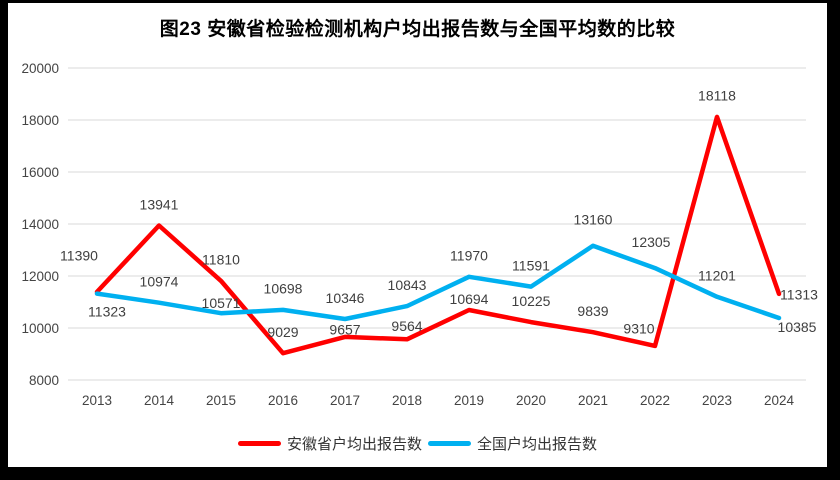  I want to click on x-axis-tick-label: 2015, so click(221, 400).